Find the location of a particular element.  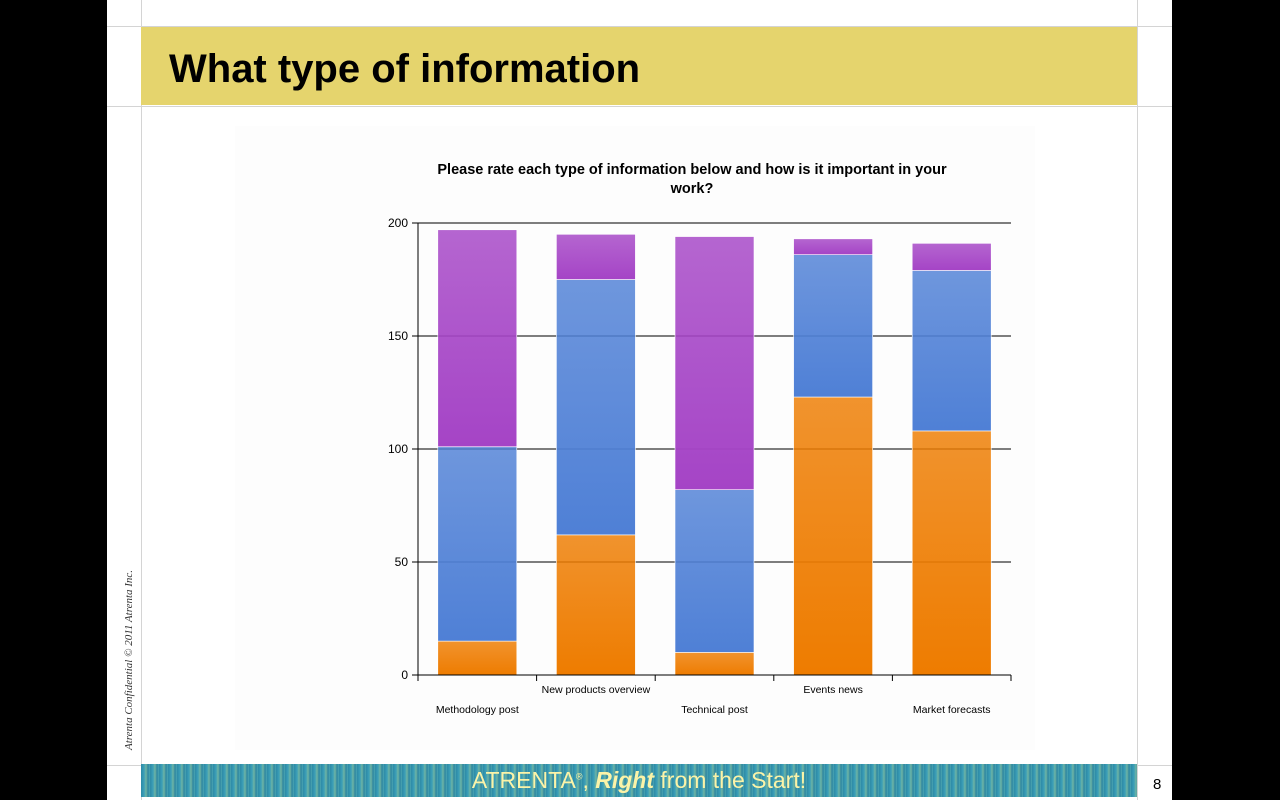

y-tick-label-0: 0 is located at coordinates (404, 675).